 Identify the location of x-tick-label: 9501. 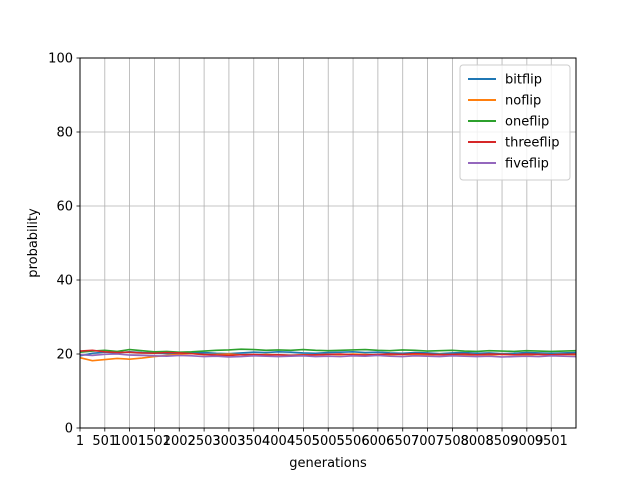
(551, 441).